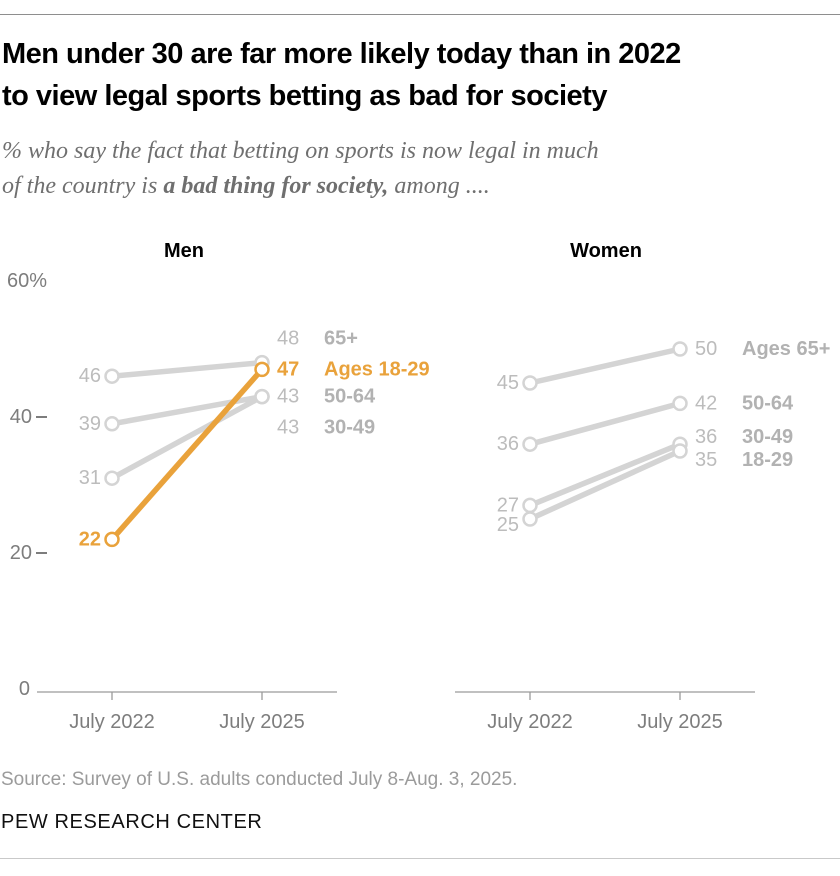  Describe the element at coordinates (706, 437) in the screenshot. I see `end-value-label: 36` at that location.